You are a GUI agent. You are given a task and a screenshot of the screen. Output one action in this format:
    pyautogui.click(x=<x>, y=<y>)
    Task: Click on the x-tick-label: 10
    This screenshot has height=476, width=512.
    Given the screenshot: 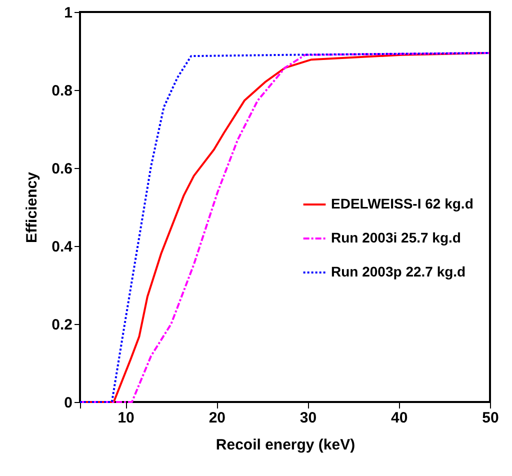 What is the action you would take?
    pyautogui.click(x=126, y=418)
    